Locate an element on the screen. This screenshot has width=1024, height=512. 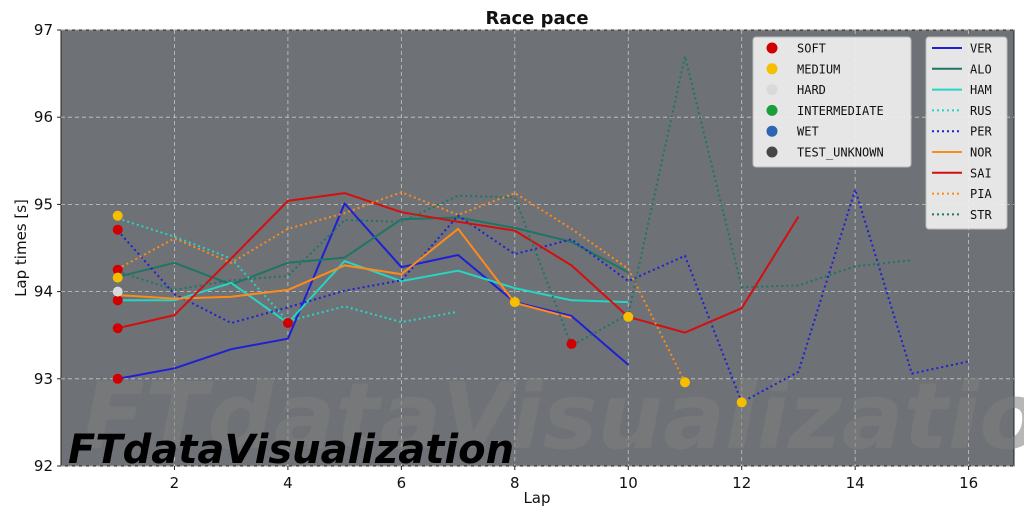
series-line-ham is located at coordinates (373, 292).